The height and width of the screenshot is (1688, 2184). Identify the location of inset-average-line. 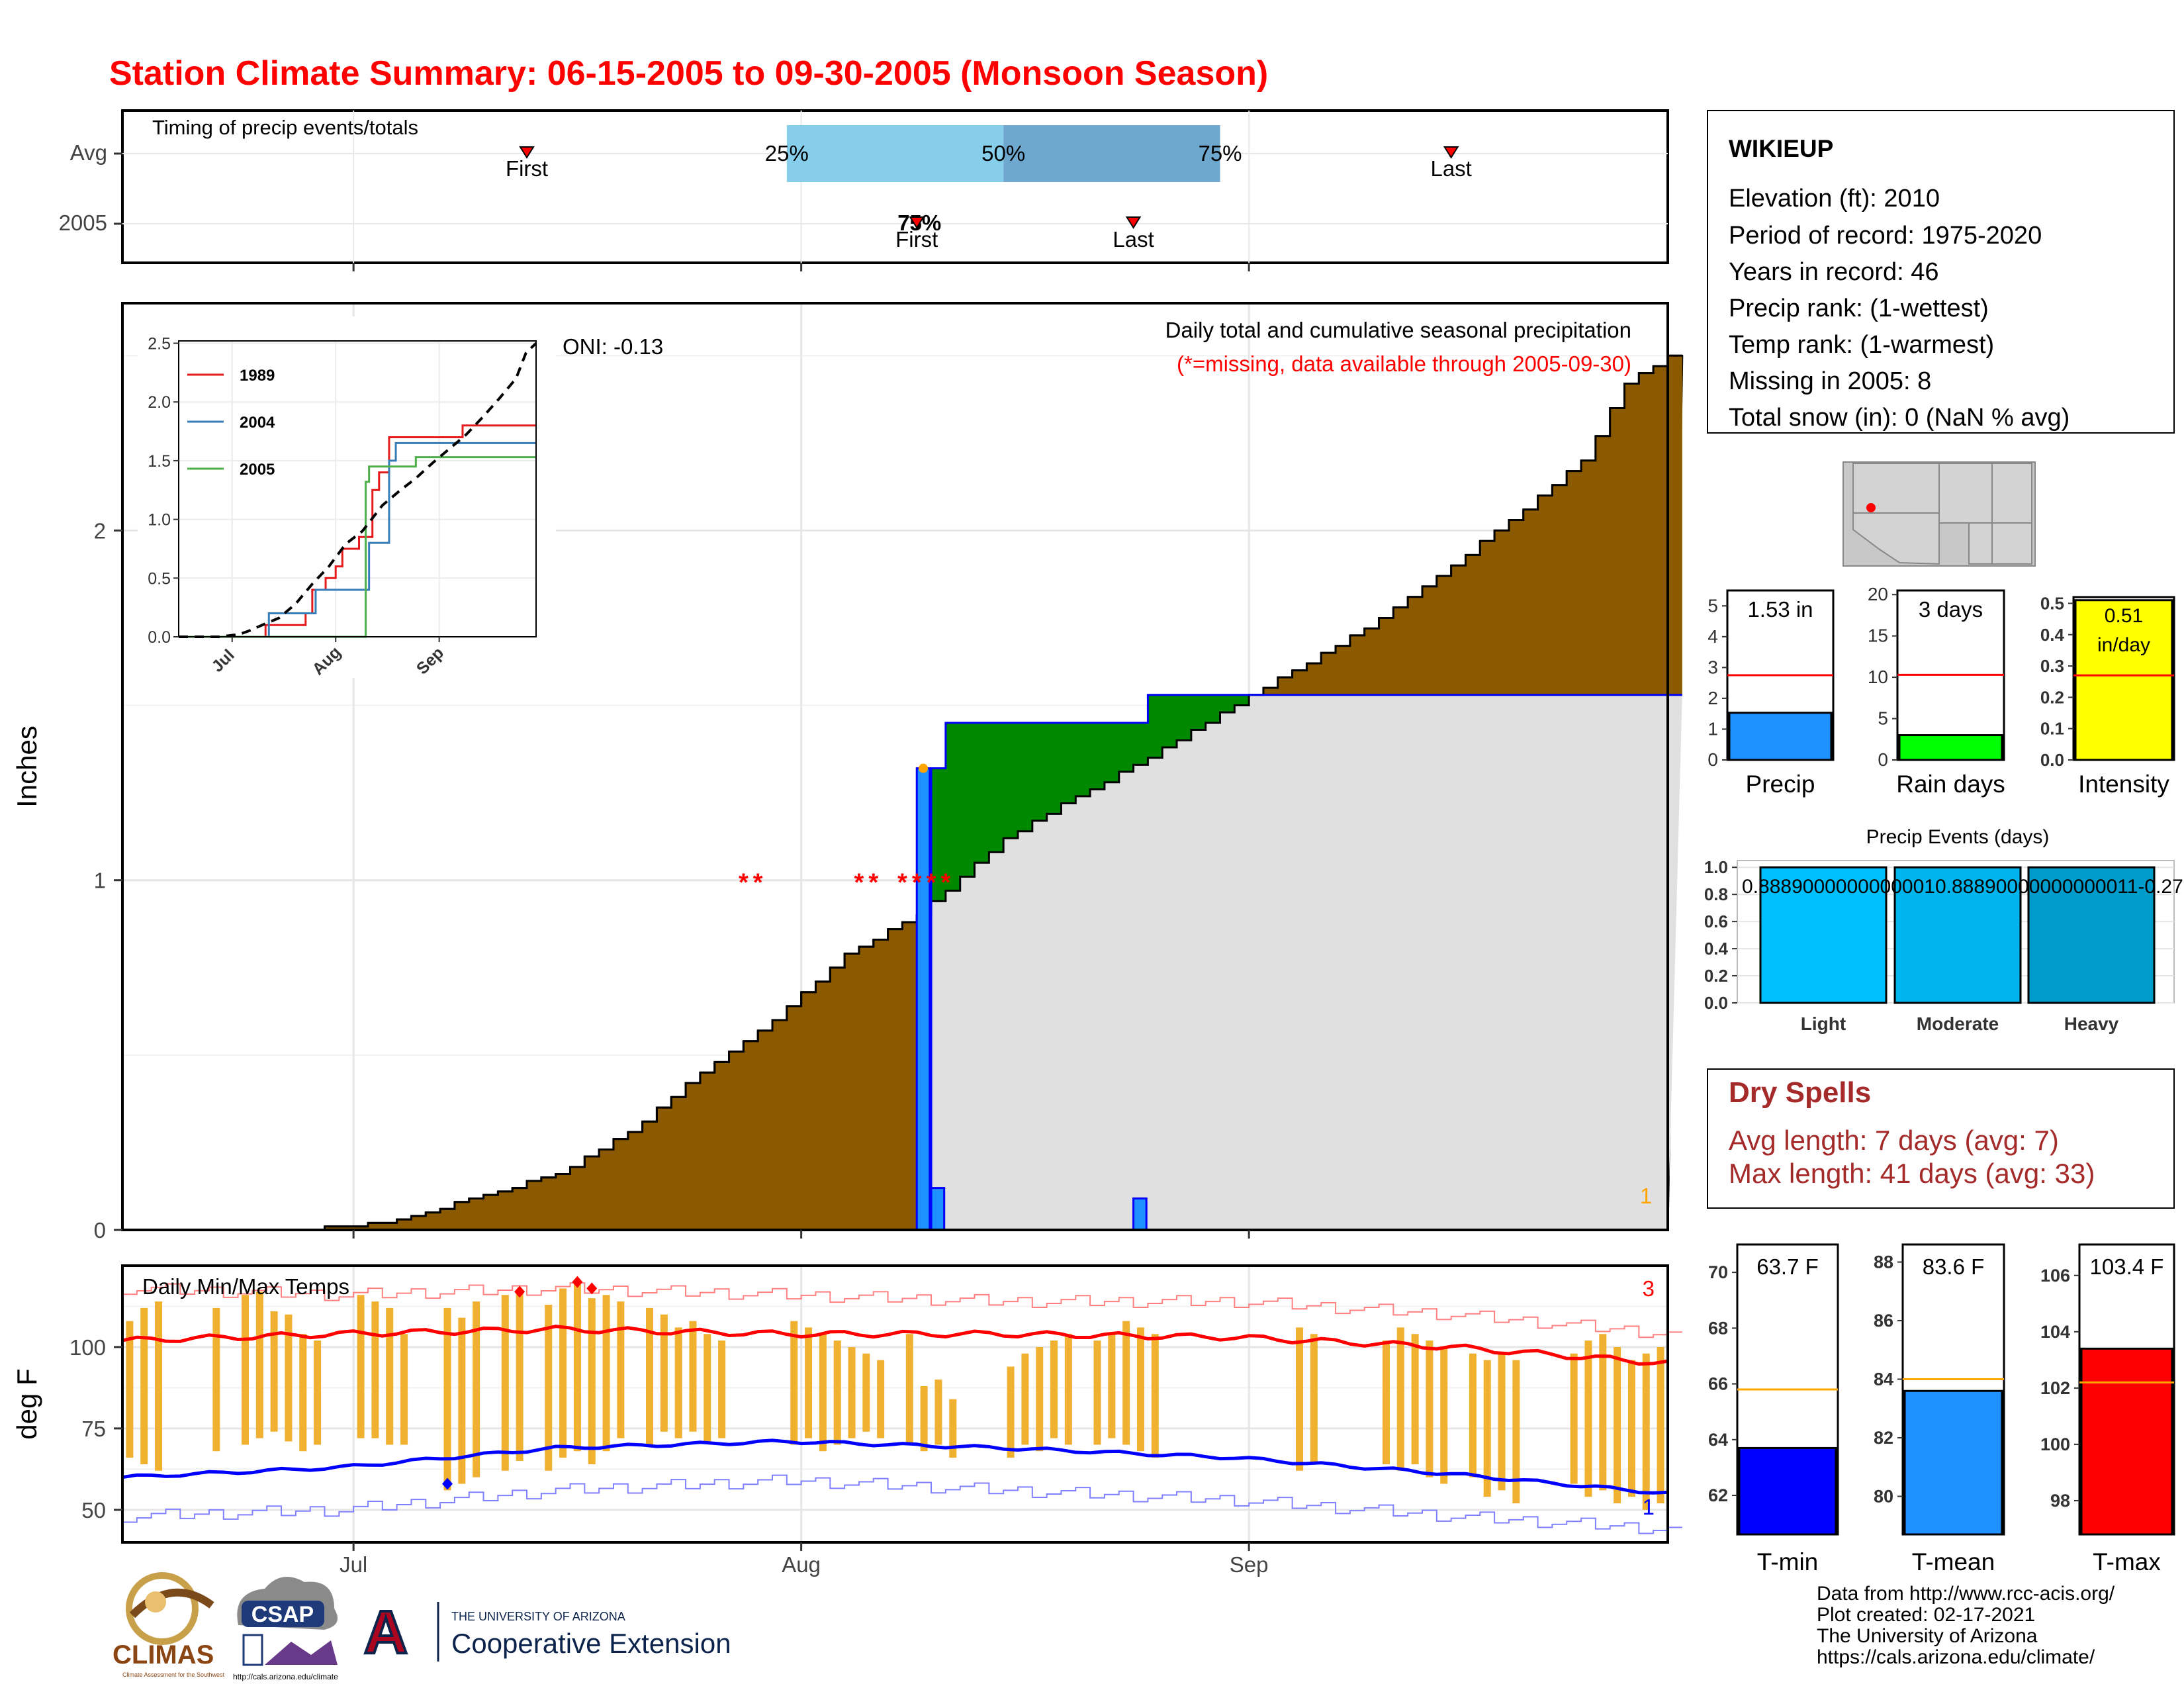
(358, 490).